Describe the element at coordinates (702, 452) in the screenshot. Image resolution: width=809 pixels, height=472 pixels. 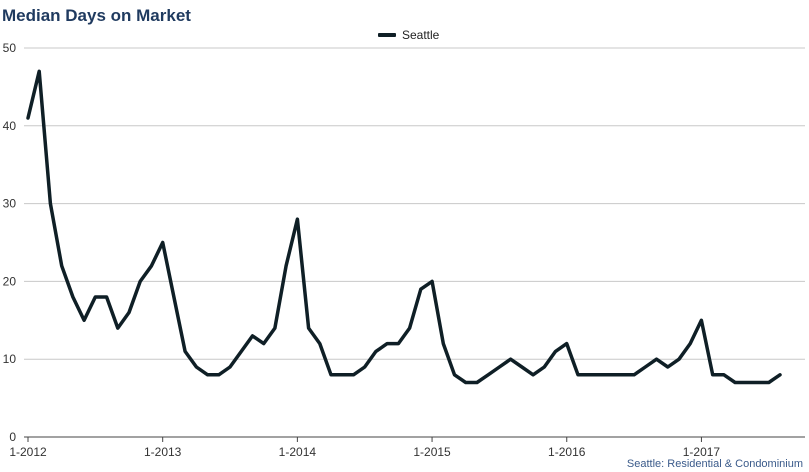
I see `x-tick-label-5: 1-2017` at that location.